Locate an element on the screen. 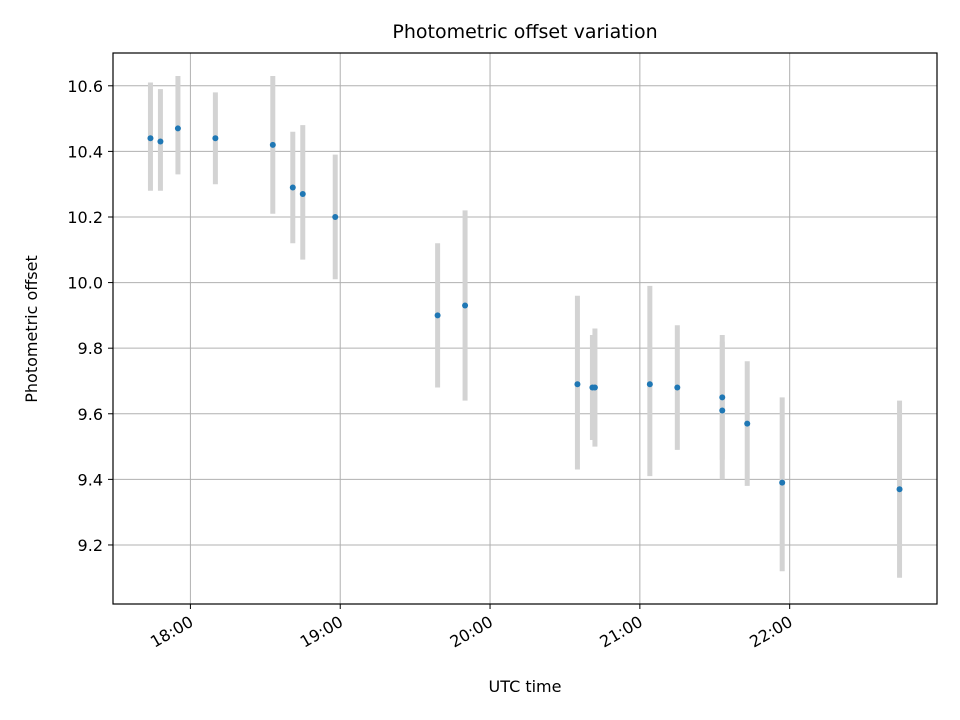 Image resolution: width=960 pixels, height=720 pixels. y-axis-title: Photometric offset is located at coordinates (31, 329).